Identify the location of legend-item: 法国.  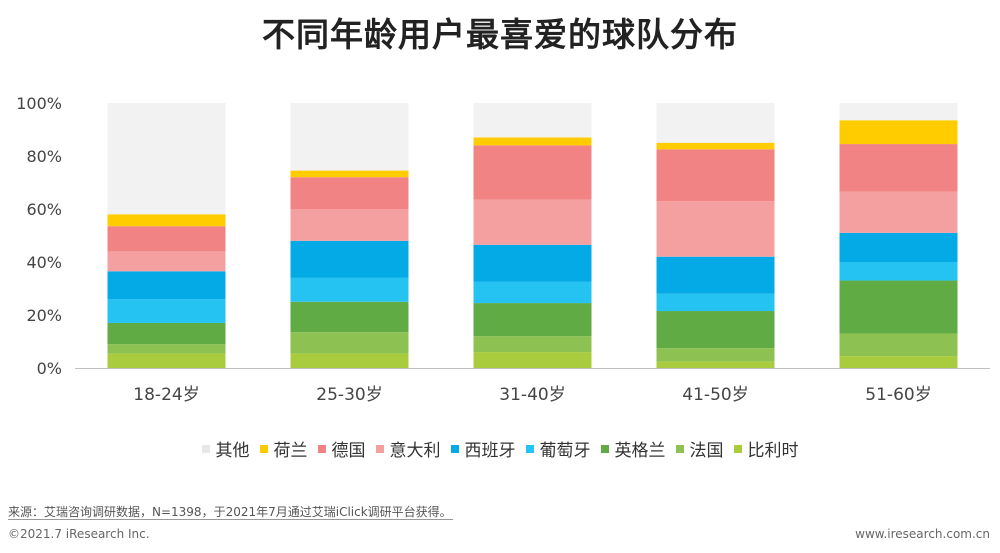
(699, 448).